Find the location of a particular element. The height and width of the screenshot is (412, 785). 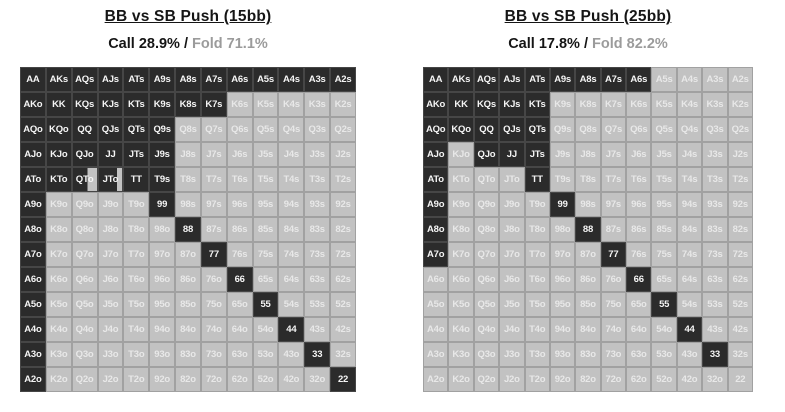

hand-cell-J2o: J2o is located at coordinates (512, 379).